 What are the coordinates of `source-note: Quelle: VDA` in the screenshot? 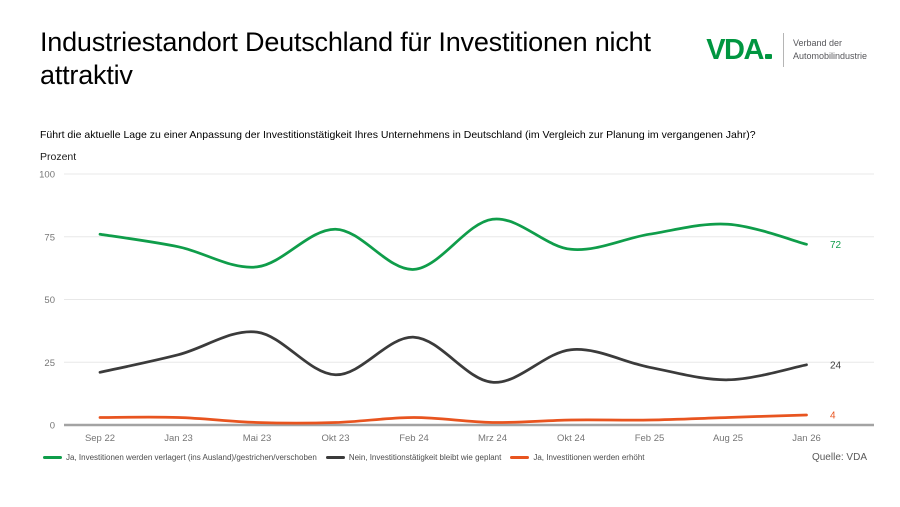 It's located at (839, 457).